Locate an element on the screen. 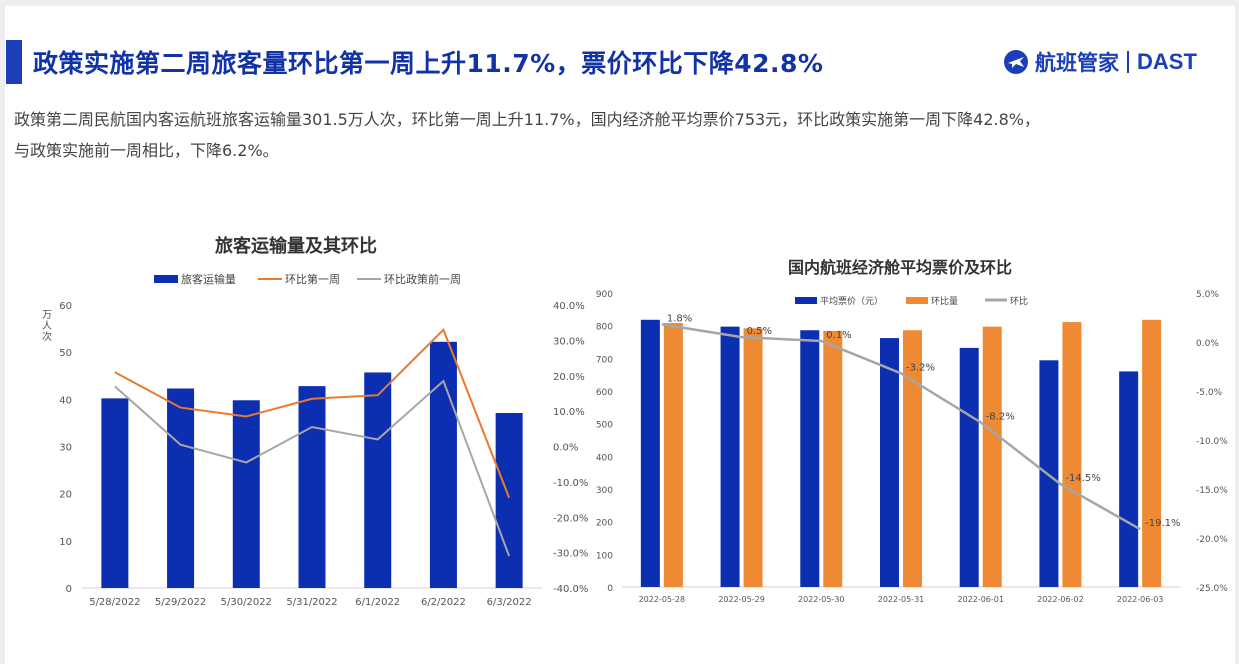 The image size is (1239, 664). y2-tick-label: -15.0% is located at coordinates (1212, 491).